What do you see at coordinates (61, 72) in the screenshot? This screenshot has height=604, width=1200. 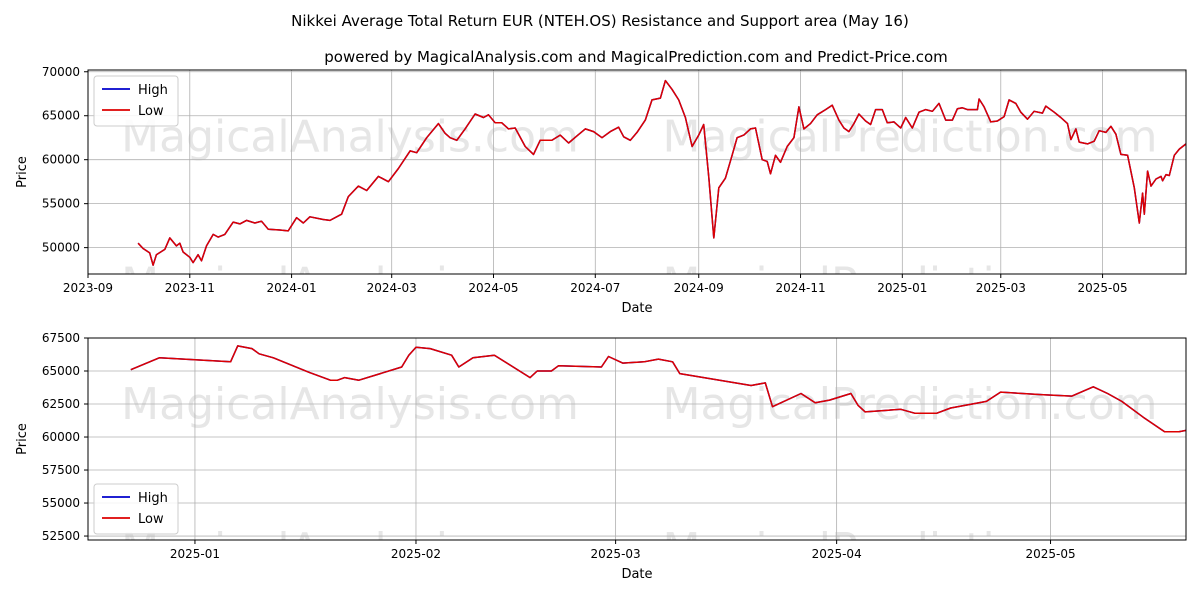 I see `y-tick-label: 70000` at bounding box center [61, 72].